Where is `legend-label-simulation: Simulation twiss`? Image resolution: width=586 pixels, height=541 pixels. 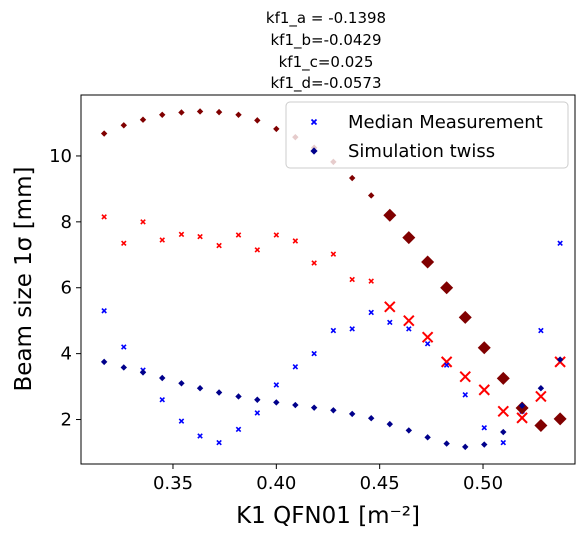
legend-label-simulation: Simulation twiss is located at coordinates (421, 151).